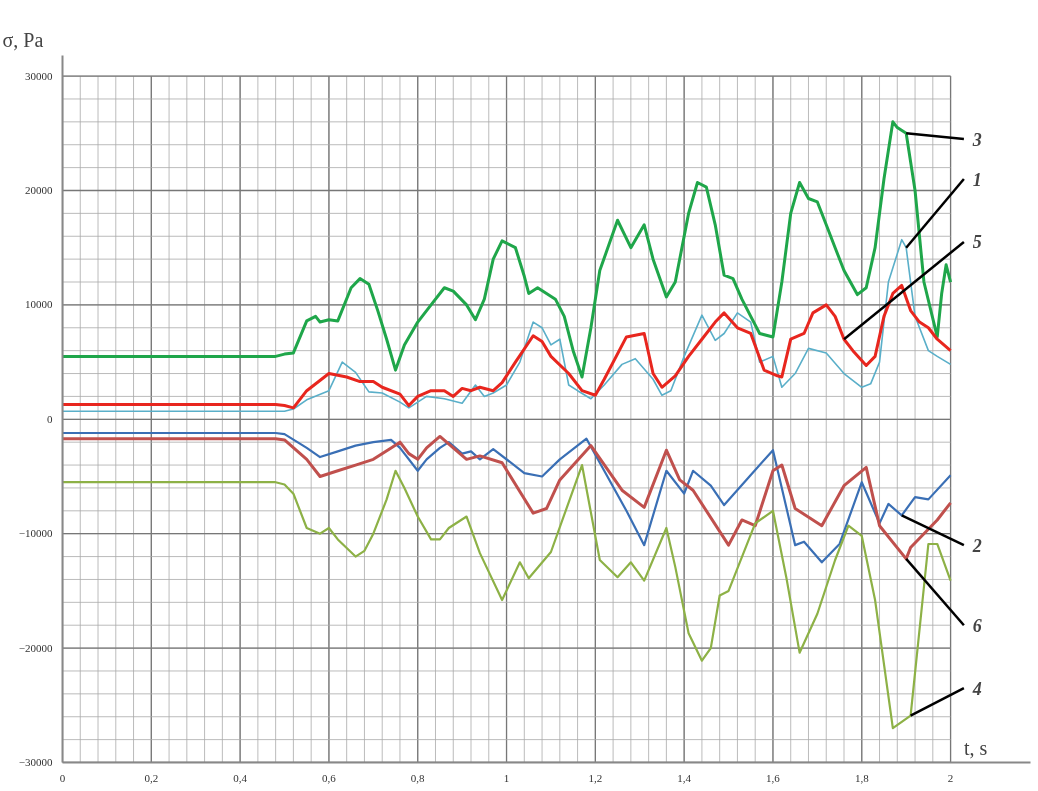  Describe the element at coordinates (329, 777) in the screenshot. I see `x-tick-label: 0,6` at that location.